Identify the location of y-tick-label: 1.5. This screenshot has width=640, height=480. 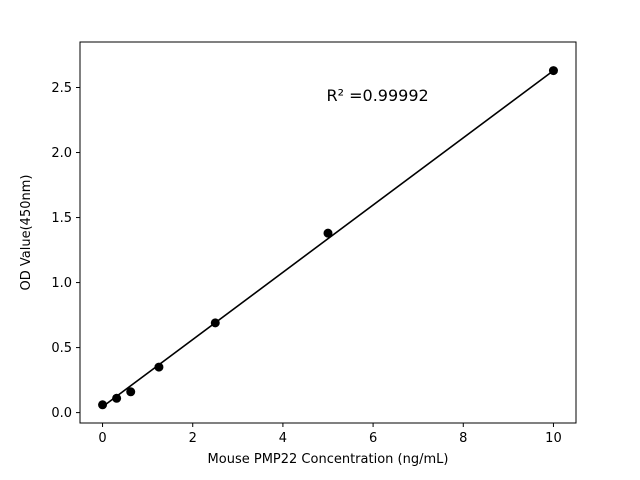
(61, 218).